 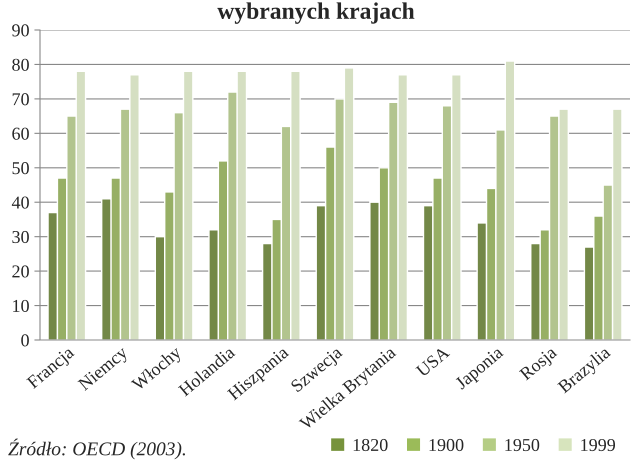 What do you see at coordinates (20, 237) in the screenshot?
I see `y-tick-label: 30` at bounding box center [20, 237].